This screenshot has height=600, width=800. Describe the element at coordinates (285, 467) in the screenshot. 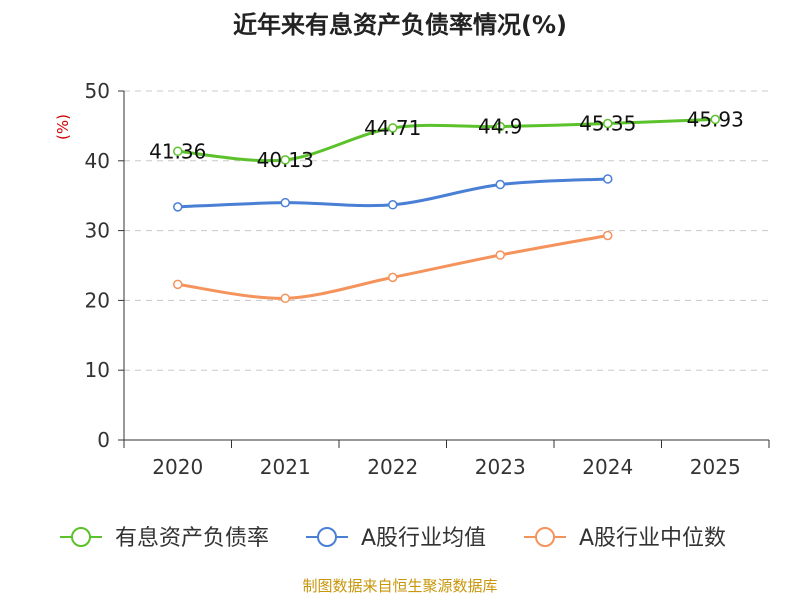

I see `x-tick-label: 2021` at that location.